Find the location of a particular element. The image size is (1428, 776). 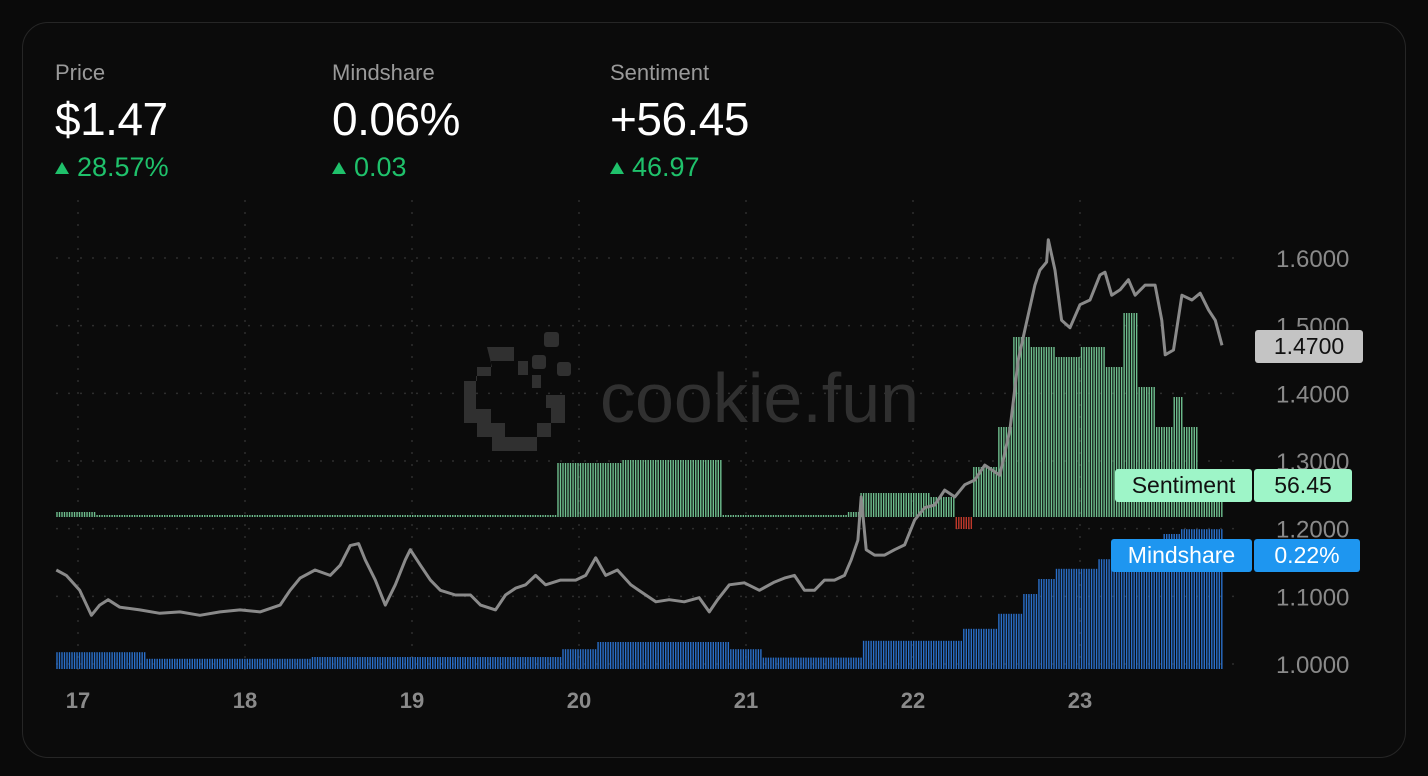

up-arrow-icon is located at coordinates (617, 167).